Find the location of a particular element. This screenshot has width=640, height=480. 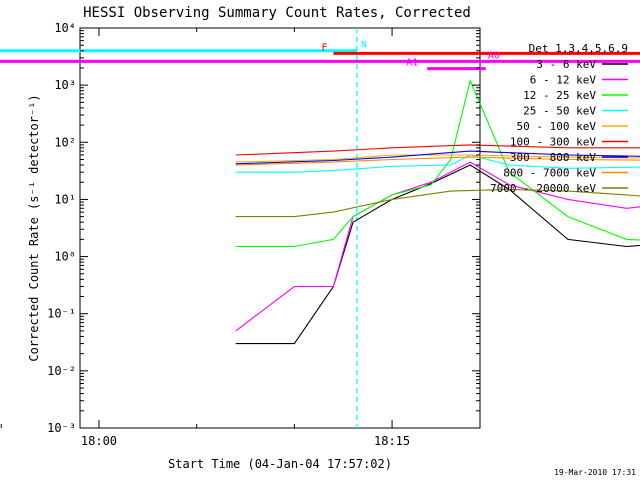

y-tick-label-7: 10⁴ is located at coordinates (65, 28).